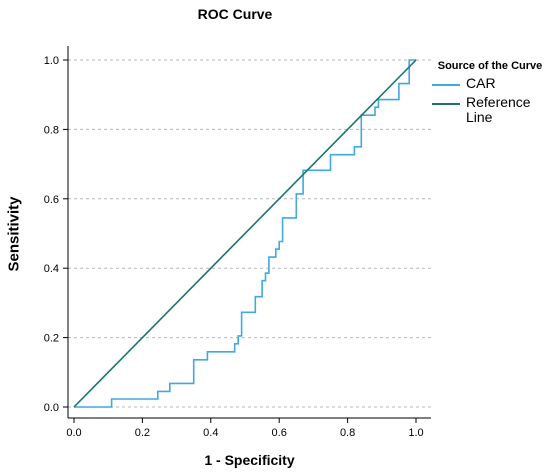 The width and height of the screenshot is (550, 476). What do you see at coordinates (56, 234) in the screenshot?
I see `y-ticks: 0.0 0.2 0.4 0.6 0.8 1.0` at bounding box center [56, 234].